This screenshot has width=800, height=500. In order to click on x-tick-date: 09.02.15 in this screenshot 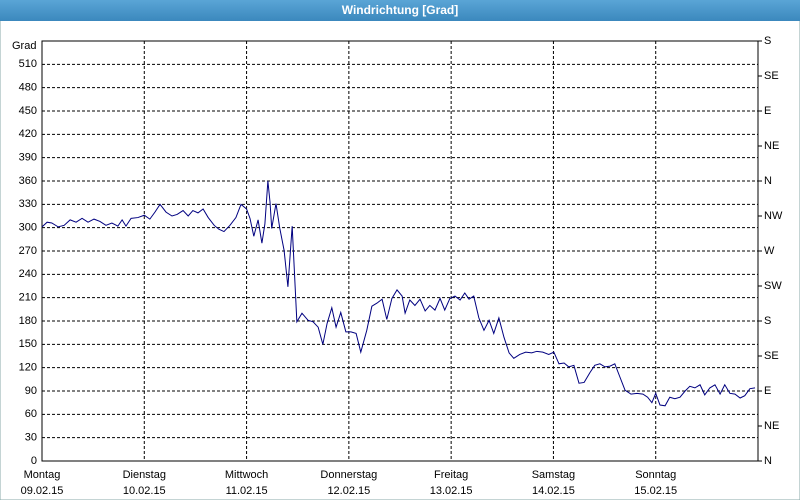, I will do `click(42, 491)`.